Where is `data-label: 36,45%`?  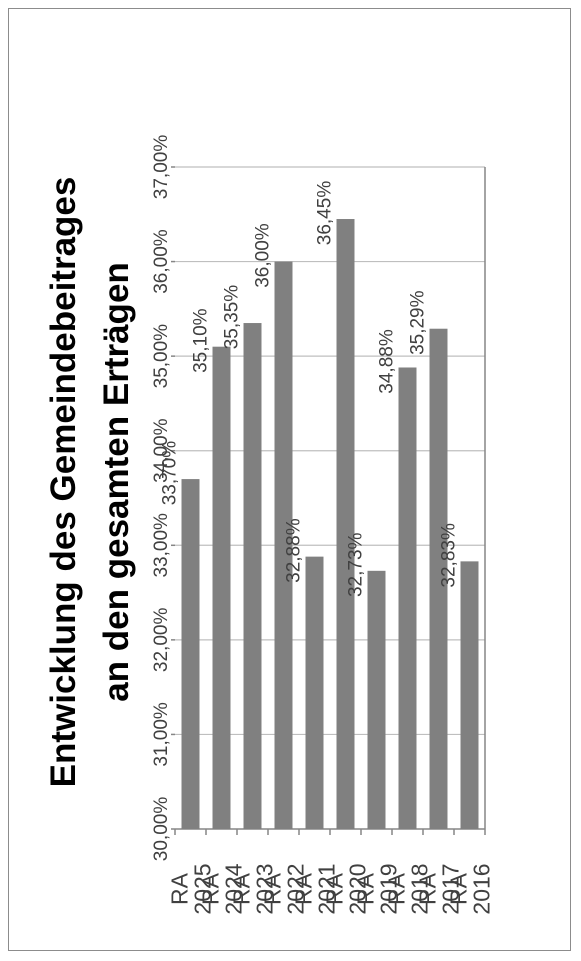 data-label: 36,45% is located at coordinates (325, 213).